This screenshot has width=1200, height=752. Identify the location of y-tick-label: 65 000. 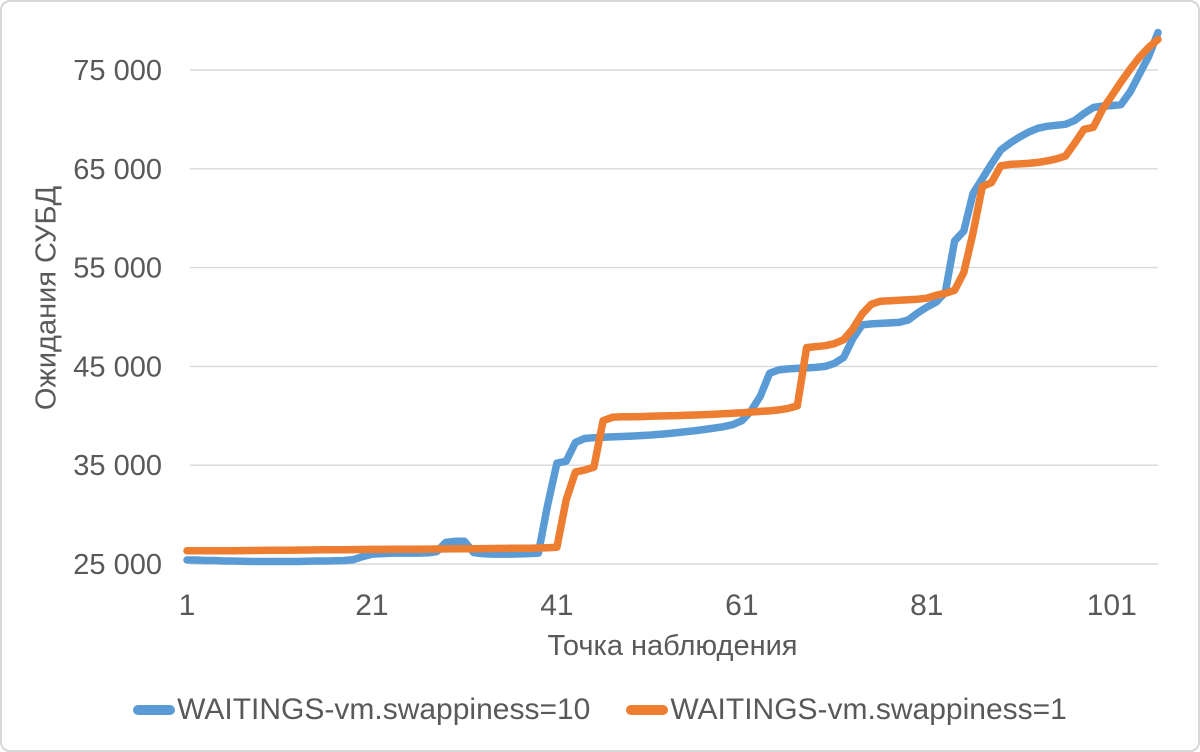
(117, 170).